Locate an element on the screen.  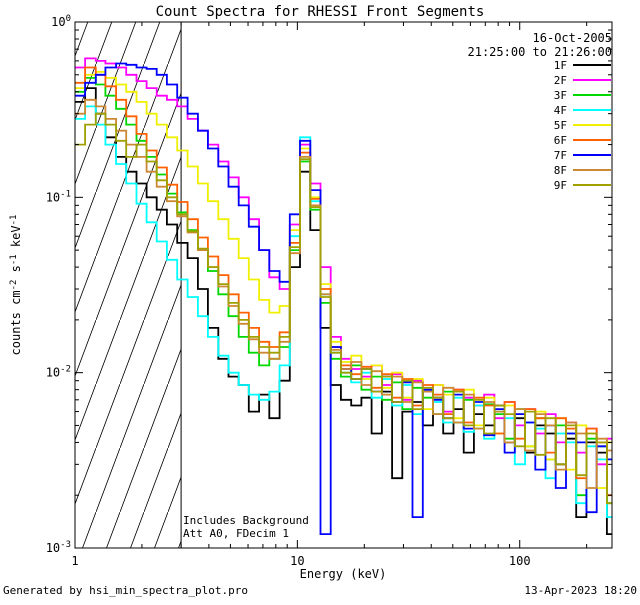
legend-entry-7F: 7F is located at coordinates (582, 155).